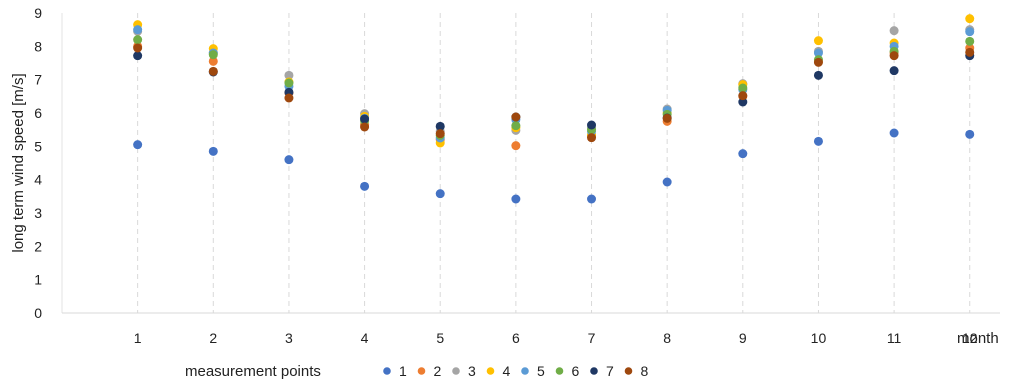 The height and width of the screenshot is (383, 1016). What do you see at coordinates (516, 338) in the screenshot?
I see `x-tick-label: 6` at bounding box center [516, 338].